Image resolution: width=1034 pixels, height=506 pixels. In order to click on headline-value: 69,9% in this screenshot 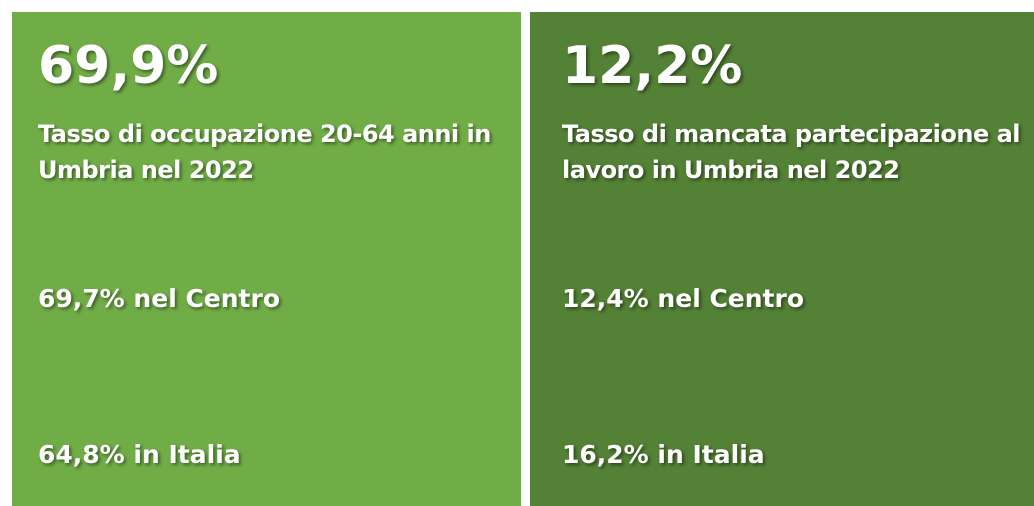, I will do `click(128, 66)`.